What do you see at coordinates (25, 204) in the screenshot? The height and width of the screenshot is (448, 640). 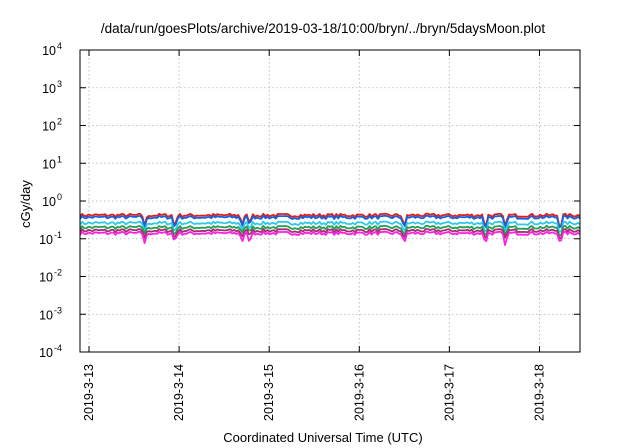 I see `y-axis-label: cGy/day` at bounding box center [25, 204].